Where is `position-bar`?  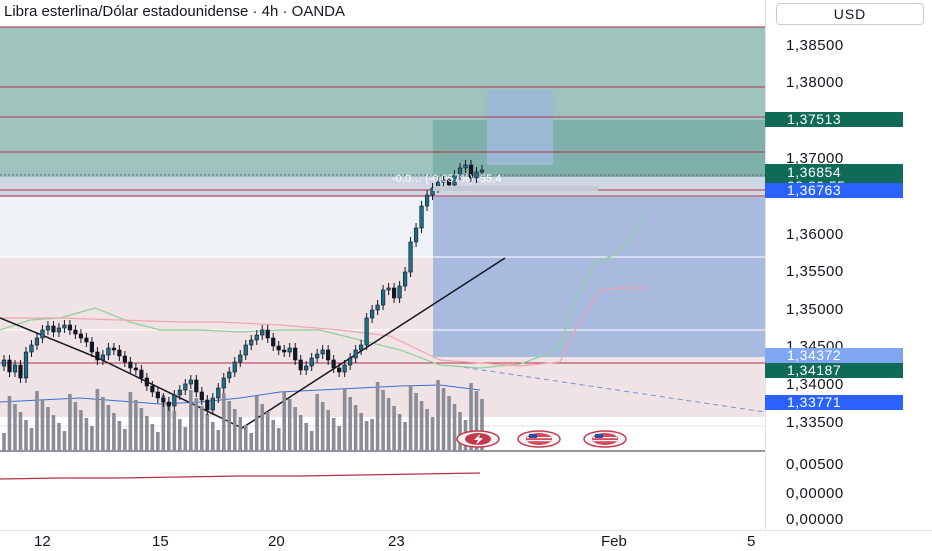
position-bar is located at coordinates (515, 188).